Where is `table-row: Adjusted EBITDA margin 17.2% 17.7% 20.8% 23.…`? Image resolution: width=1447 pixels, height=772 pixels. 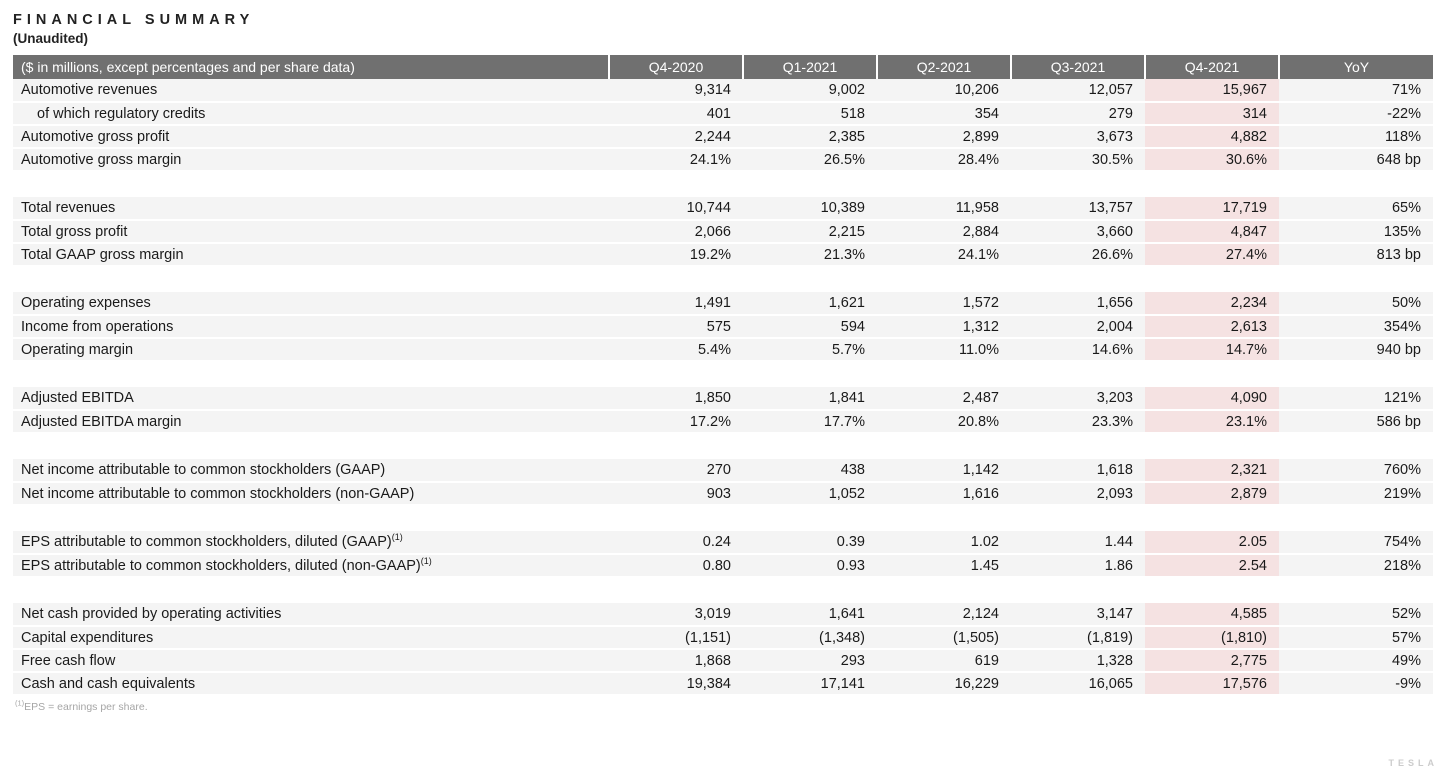 table-row: Adjusted EBITDA margin 17.2% 17.7% 20.8% 23.… is located at coordinates (723, 422).